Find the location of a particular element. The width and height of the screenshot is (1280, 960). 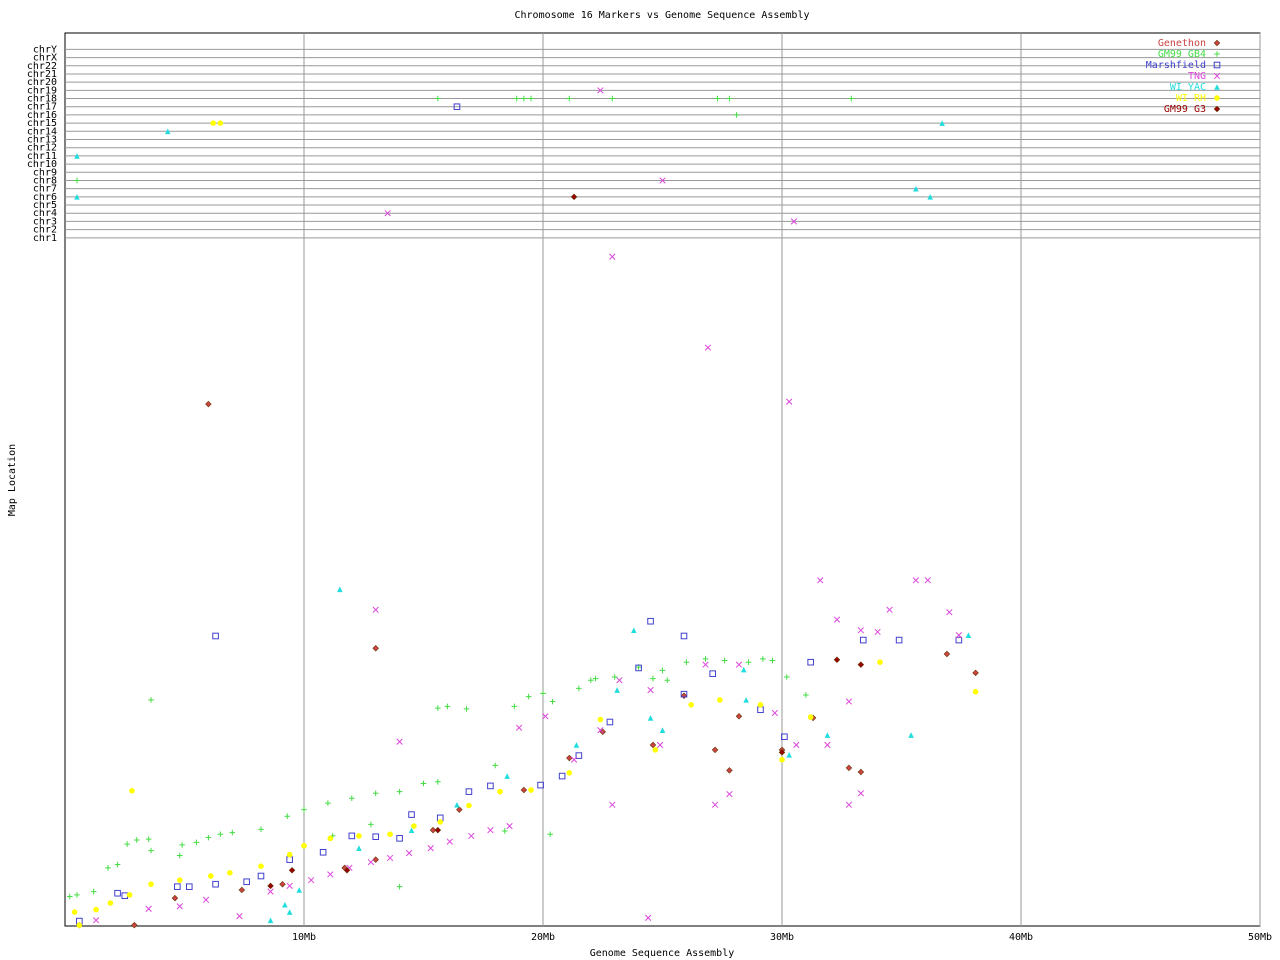

legend-label: GM99 GB4 is located at coordinates (1182, 54).